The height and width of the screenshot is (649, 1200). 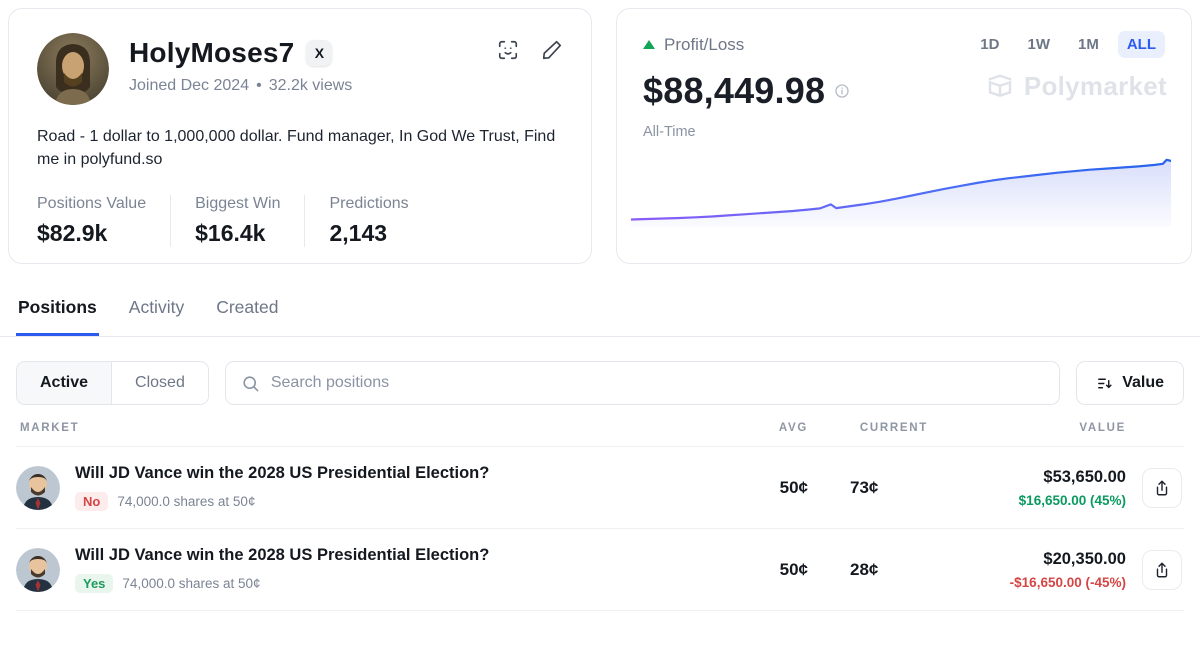 What do you see at coordinates (1084, 558) in the screenshot?
I see `position-value: $20,350.00` at bounding box center [1084, 558].